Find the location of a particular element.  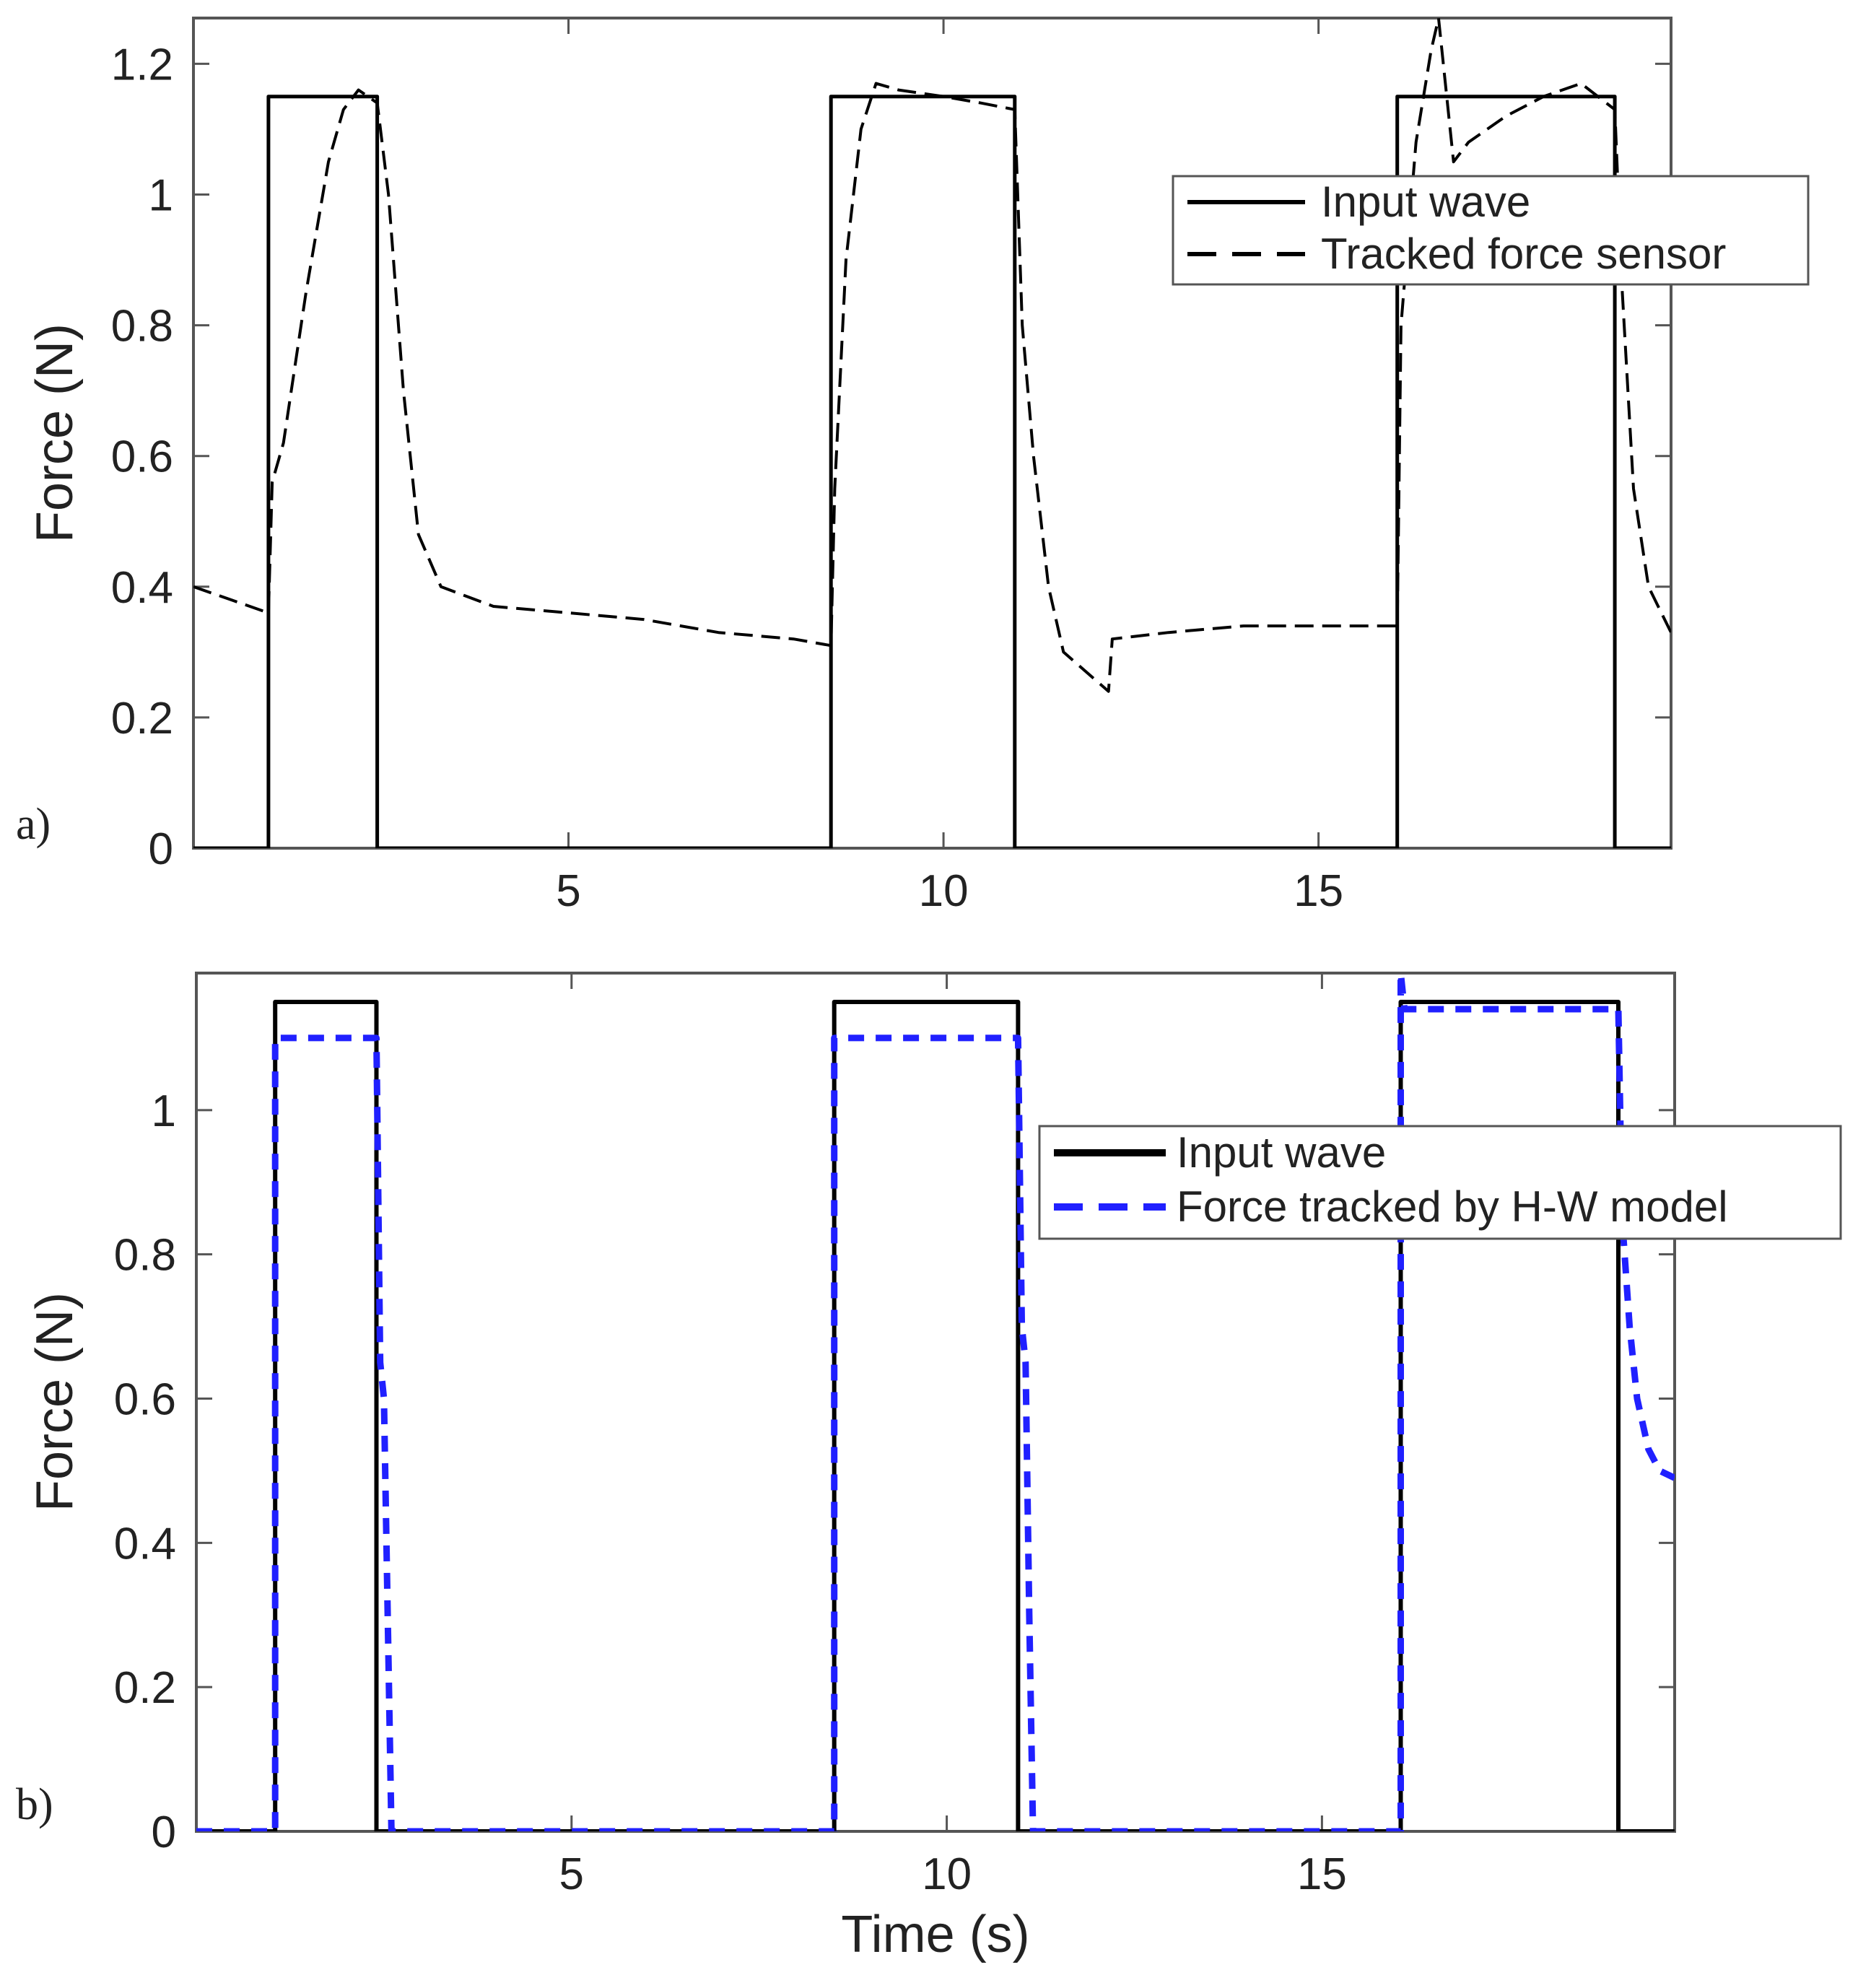

y-tick-label: 1.2 is located at coordinates (142, 65).